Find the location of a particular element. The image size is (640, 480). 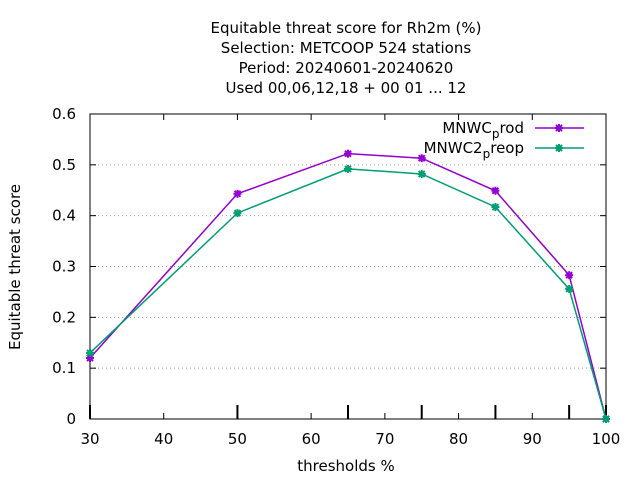

x-axis-label: thresholds % is located at coordinates (345, 466).